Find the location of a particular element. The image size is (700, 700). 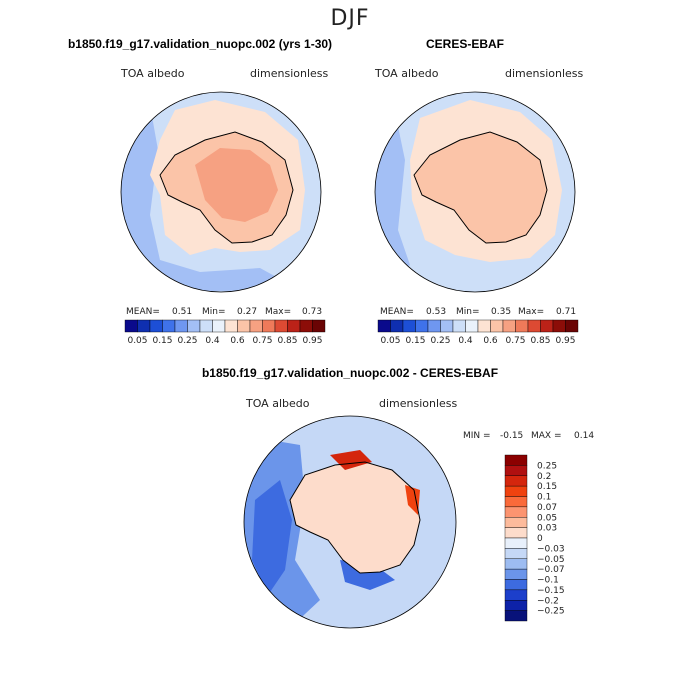

panel-1-map is located at coordinates (221, 192).